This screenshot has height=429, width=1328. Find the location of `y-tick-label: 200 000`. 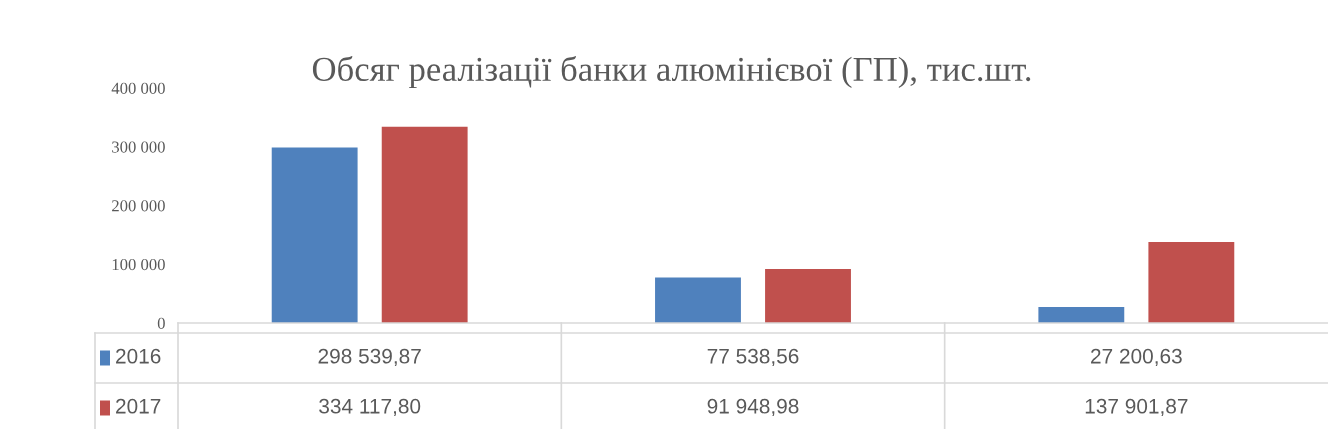

y-tick-label: 200 000 is located at coordinates (138, 206).